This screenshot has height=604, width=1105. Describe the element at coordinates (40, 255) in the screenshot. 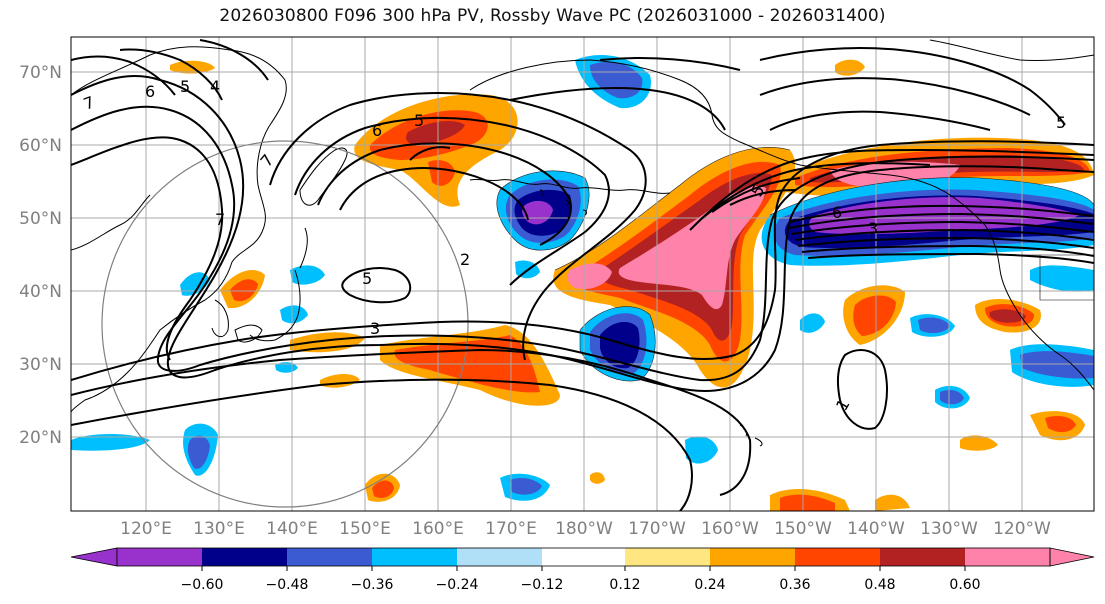

I see `lat-labels: 70°N 60°N 50°N 40°N 30°N 20°N` at that location.